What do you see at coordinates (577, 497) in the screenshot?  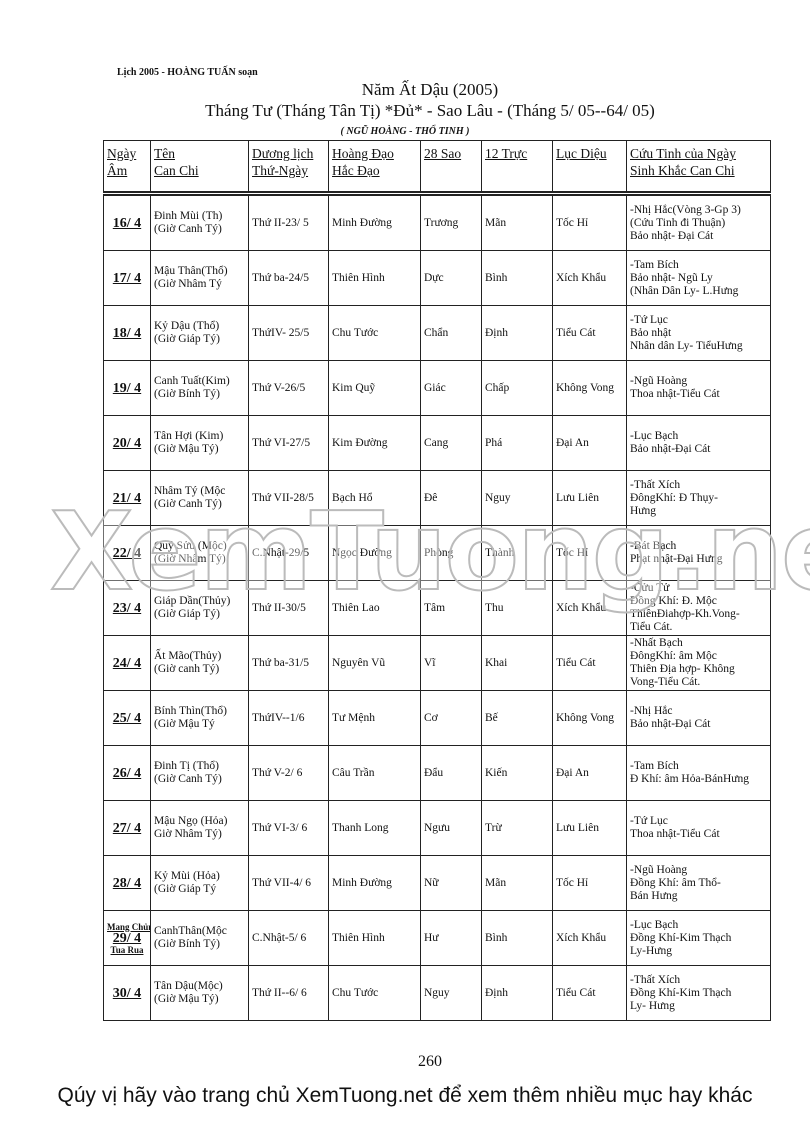 I see `cell-line: Lưu Liên` at bounding box center [577, 497].